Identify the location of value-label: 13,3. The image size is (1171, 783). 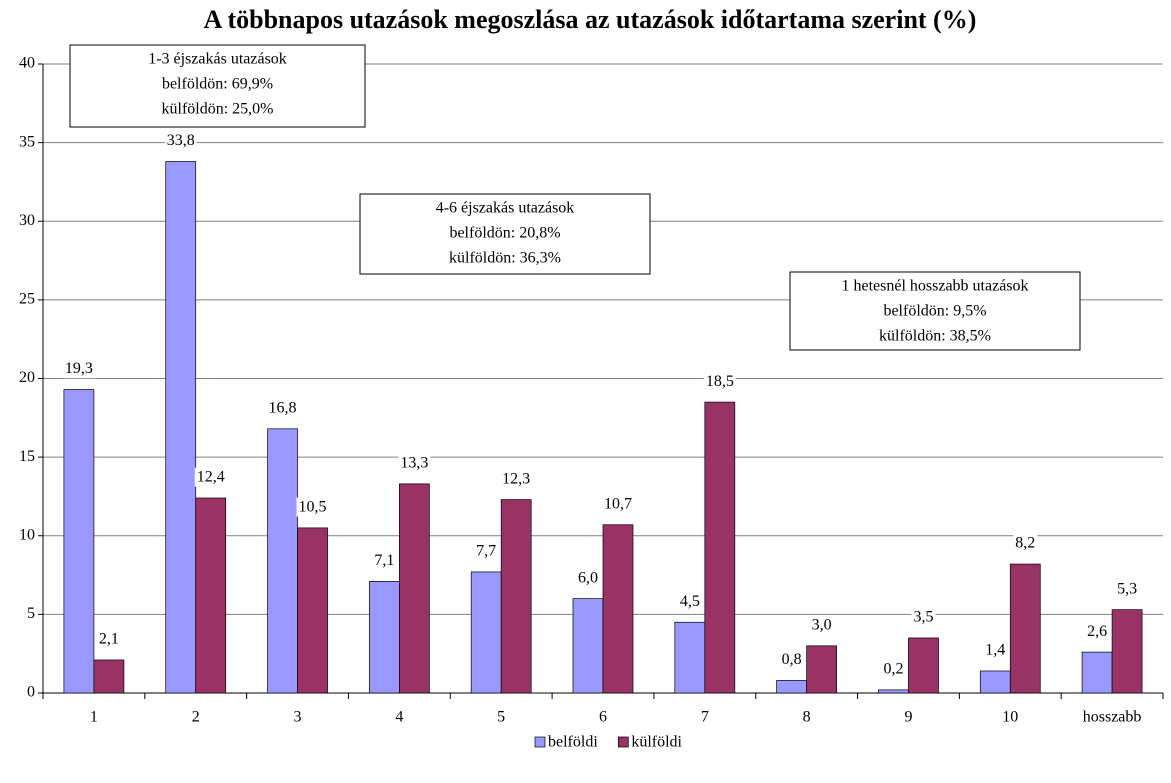
(414, 463).